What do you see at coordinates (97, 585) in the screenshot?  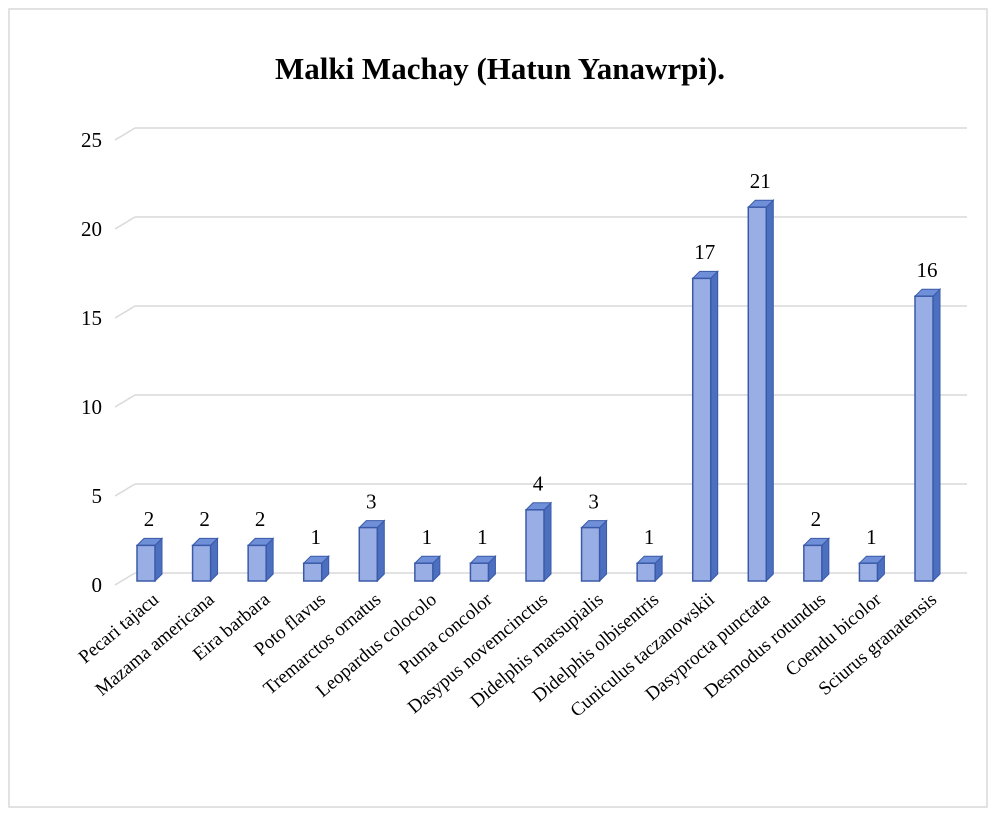 I see `y-tick-label: 0` at bounding box center [97, 585].